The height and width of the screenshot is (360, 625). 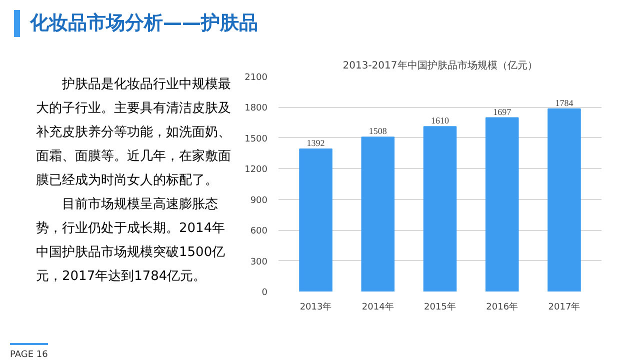 What do you see at coordinates (378, 131) in the screenshot?
I see `data-label: 1508` at bounding box center [378, 131].